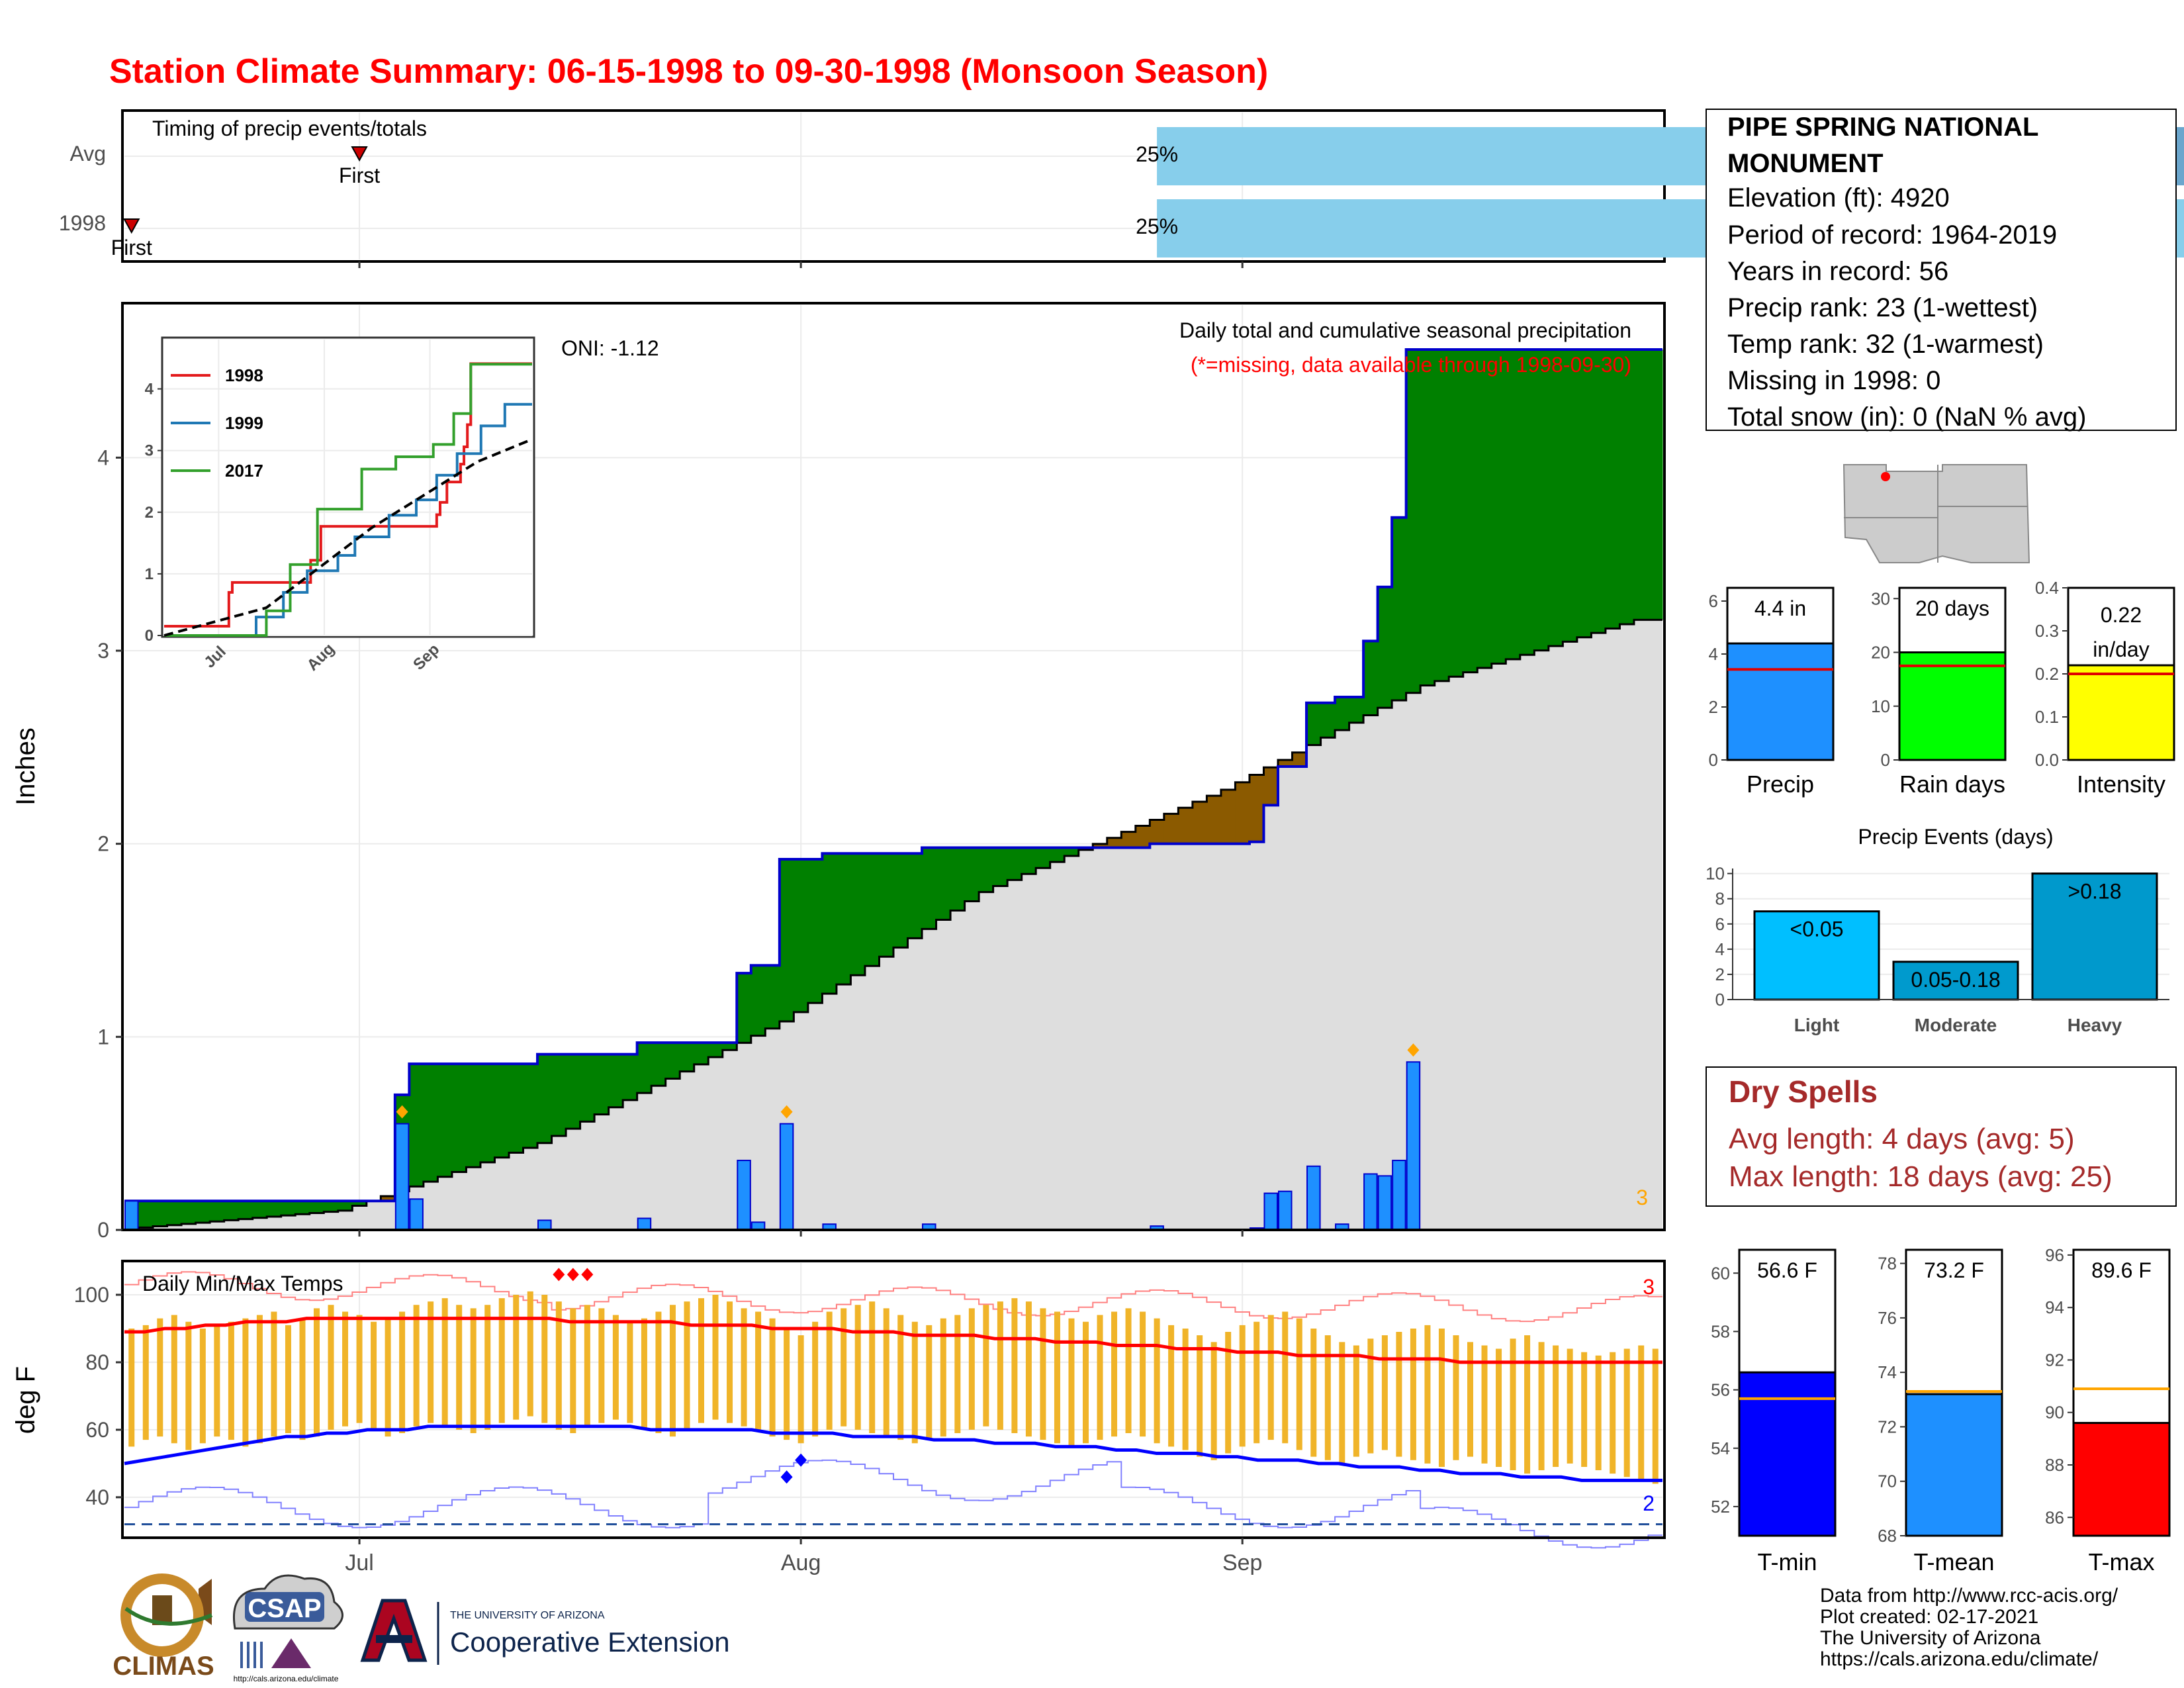 This screenshot has height=1688, width=2184. Describe the element at coordinates (1720, 1331) in the screenshot. I see `temp-bar-tick-label-0-3: 58` at that location.